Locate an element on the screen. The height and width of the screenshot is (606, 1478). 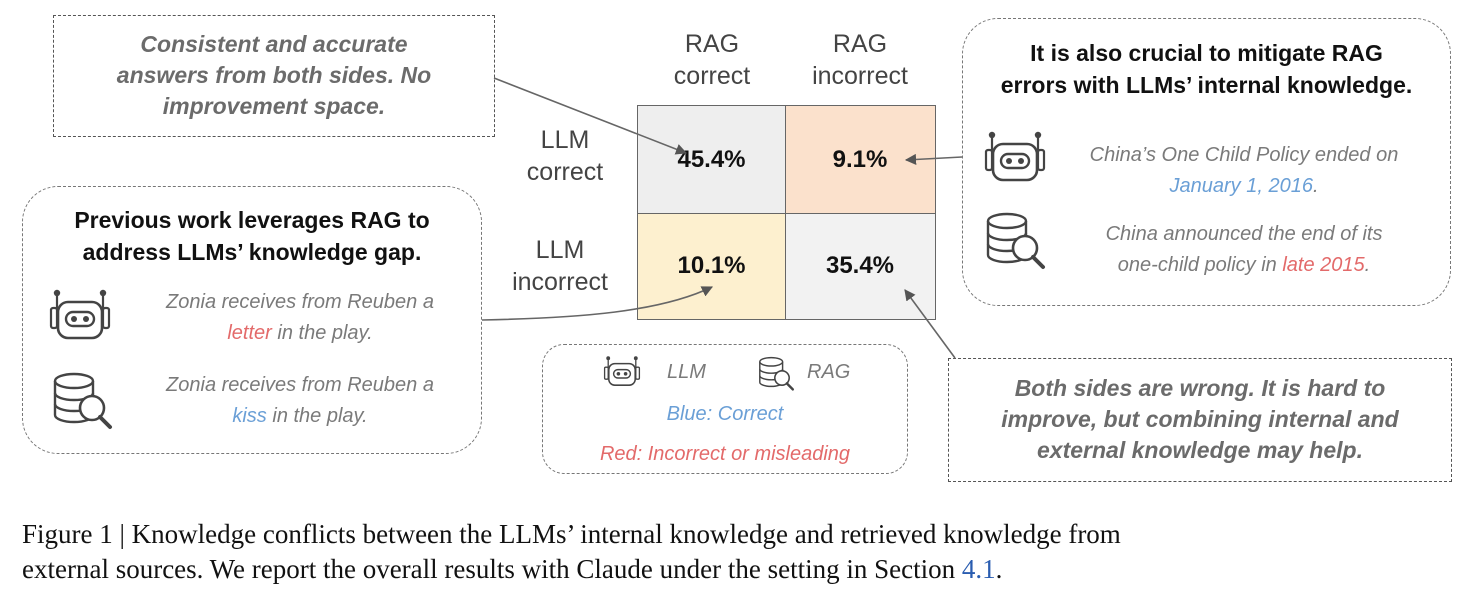
matrix-cell-value: 45.4% is located at coordinates (711, 159).